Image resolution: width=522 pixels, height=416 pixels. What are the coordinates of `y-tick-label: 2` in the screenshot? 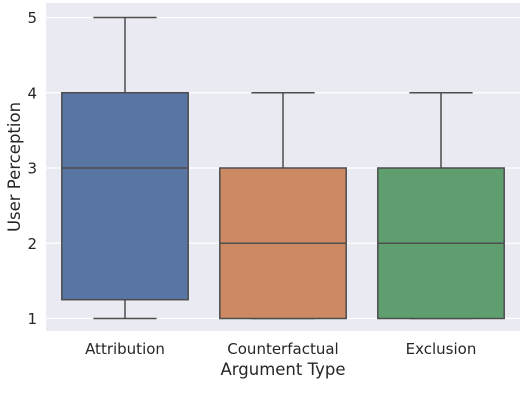 It's located at (32, 244).